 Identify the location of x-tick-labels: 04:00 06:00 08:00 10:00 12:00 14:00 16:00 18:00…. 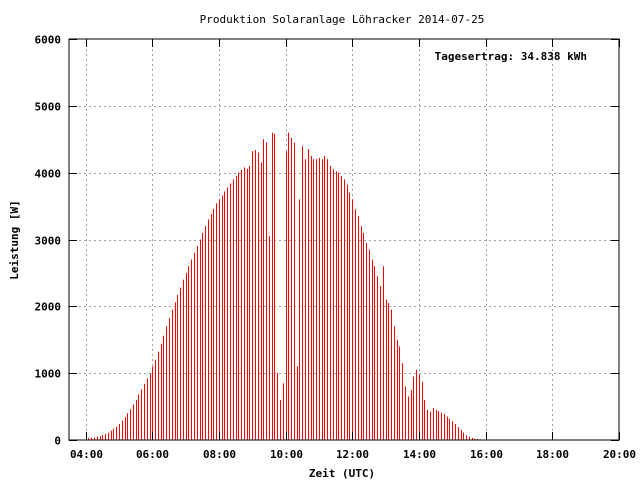
(353, 454).